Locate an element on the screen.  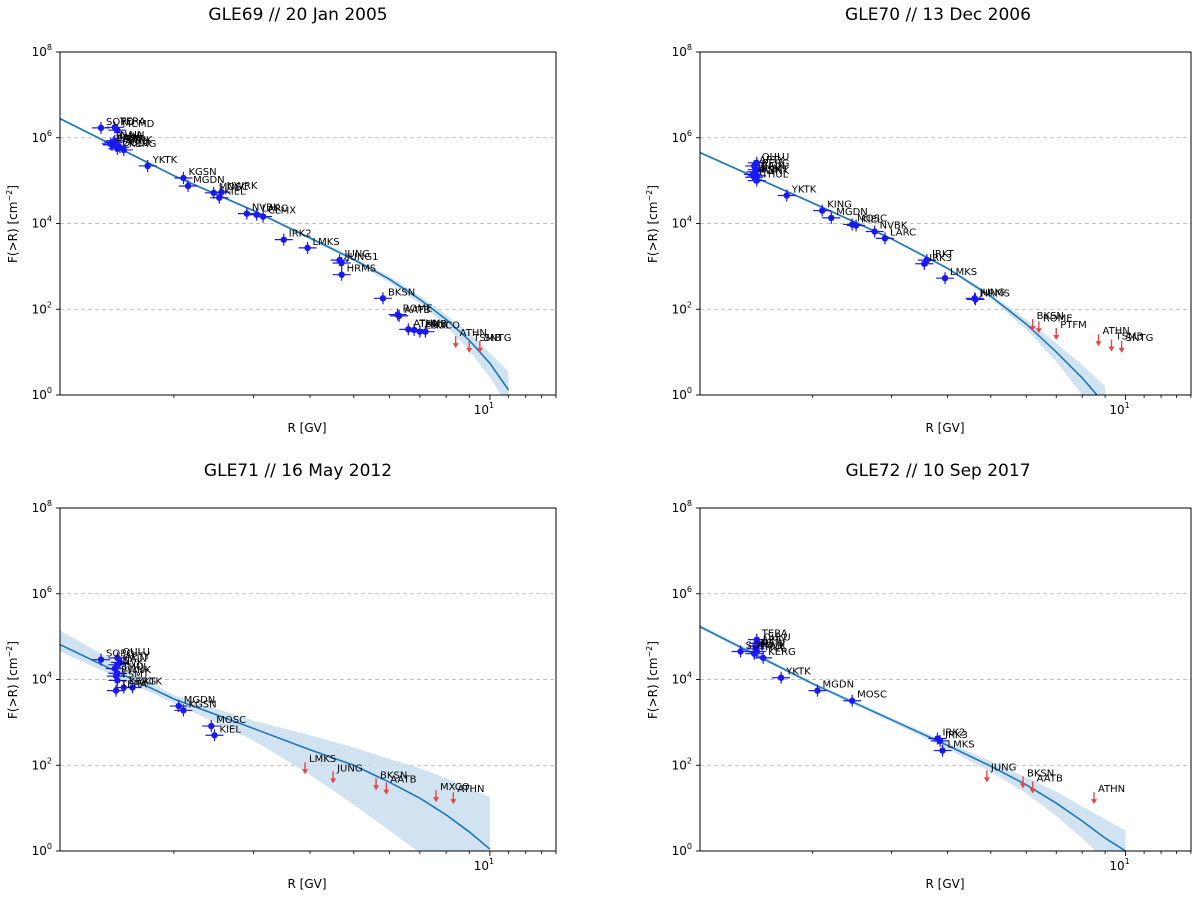
station-label: AATB is located at coordinates (1050, 778).